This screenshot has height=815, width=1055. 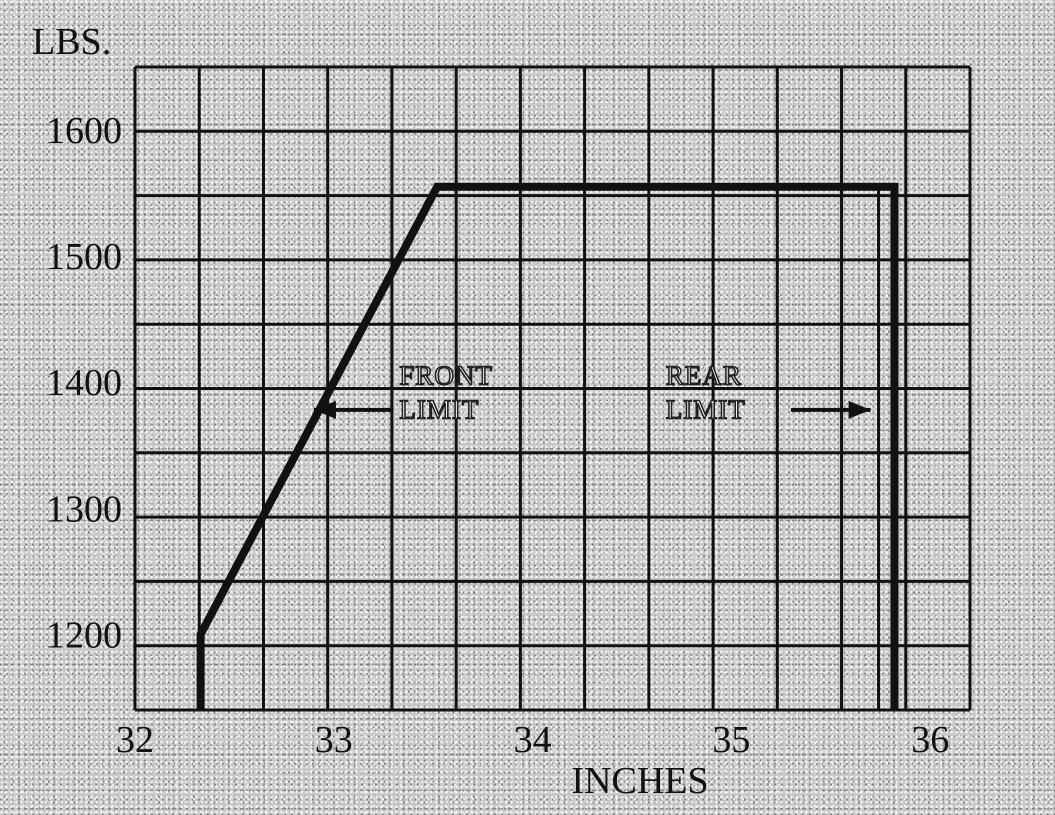 What do you see at coordinates (84, 509) in the screenshot?
I see `y-tick-label: 1300` at bounding box center [84, 509].